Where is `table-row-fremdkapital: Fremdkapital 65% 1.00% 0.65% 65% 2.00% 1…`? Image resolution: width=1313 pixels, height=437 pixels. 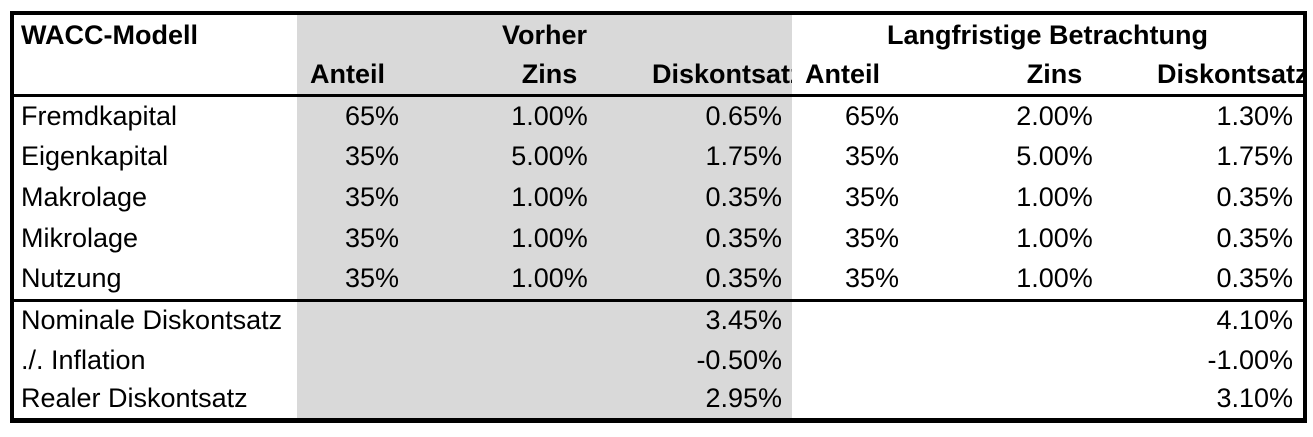 table-row-fremdkapital: Fremdkapital 65% 1.00% 0.65% 65% 2.00% 1… is located at coordinates (658, 115).